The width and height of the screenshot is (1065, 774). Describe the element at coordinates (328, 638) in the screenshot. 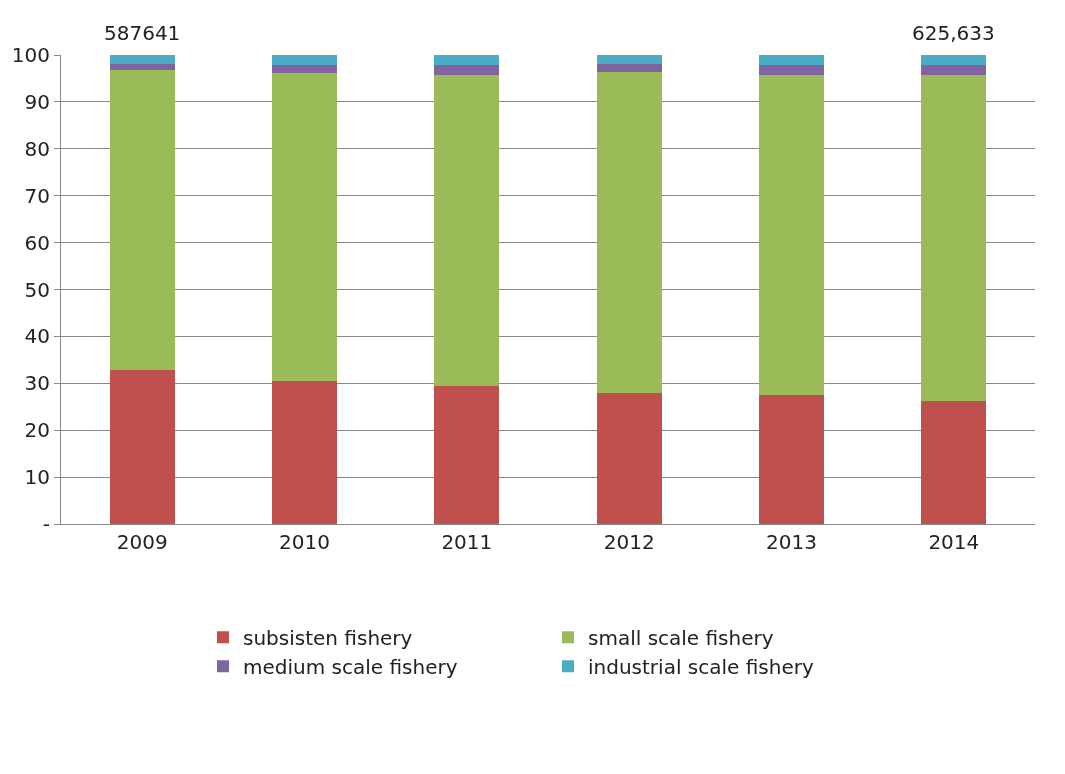

I see `legend-label: subsisten fishery` at that location.